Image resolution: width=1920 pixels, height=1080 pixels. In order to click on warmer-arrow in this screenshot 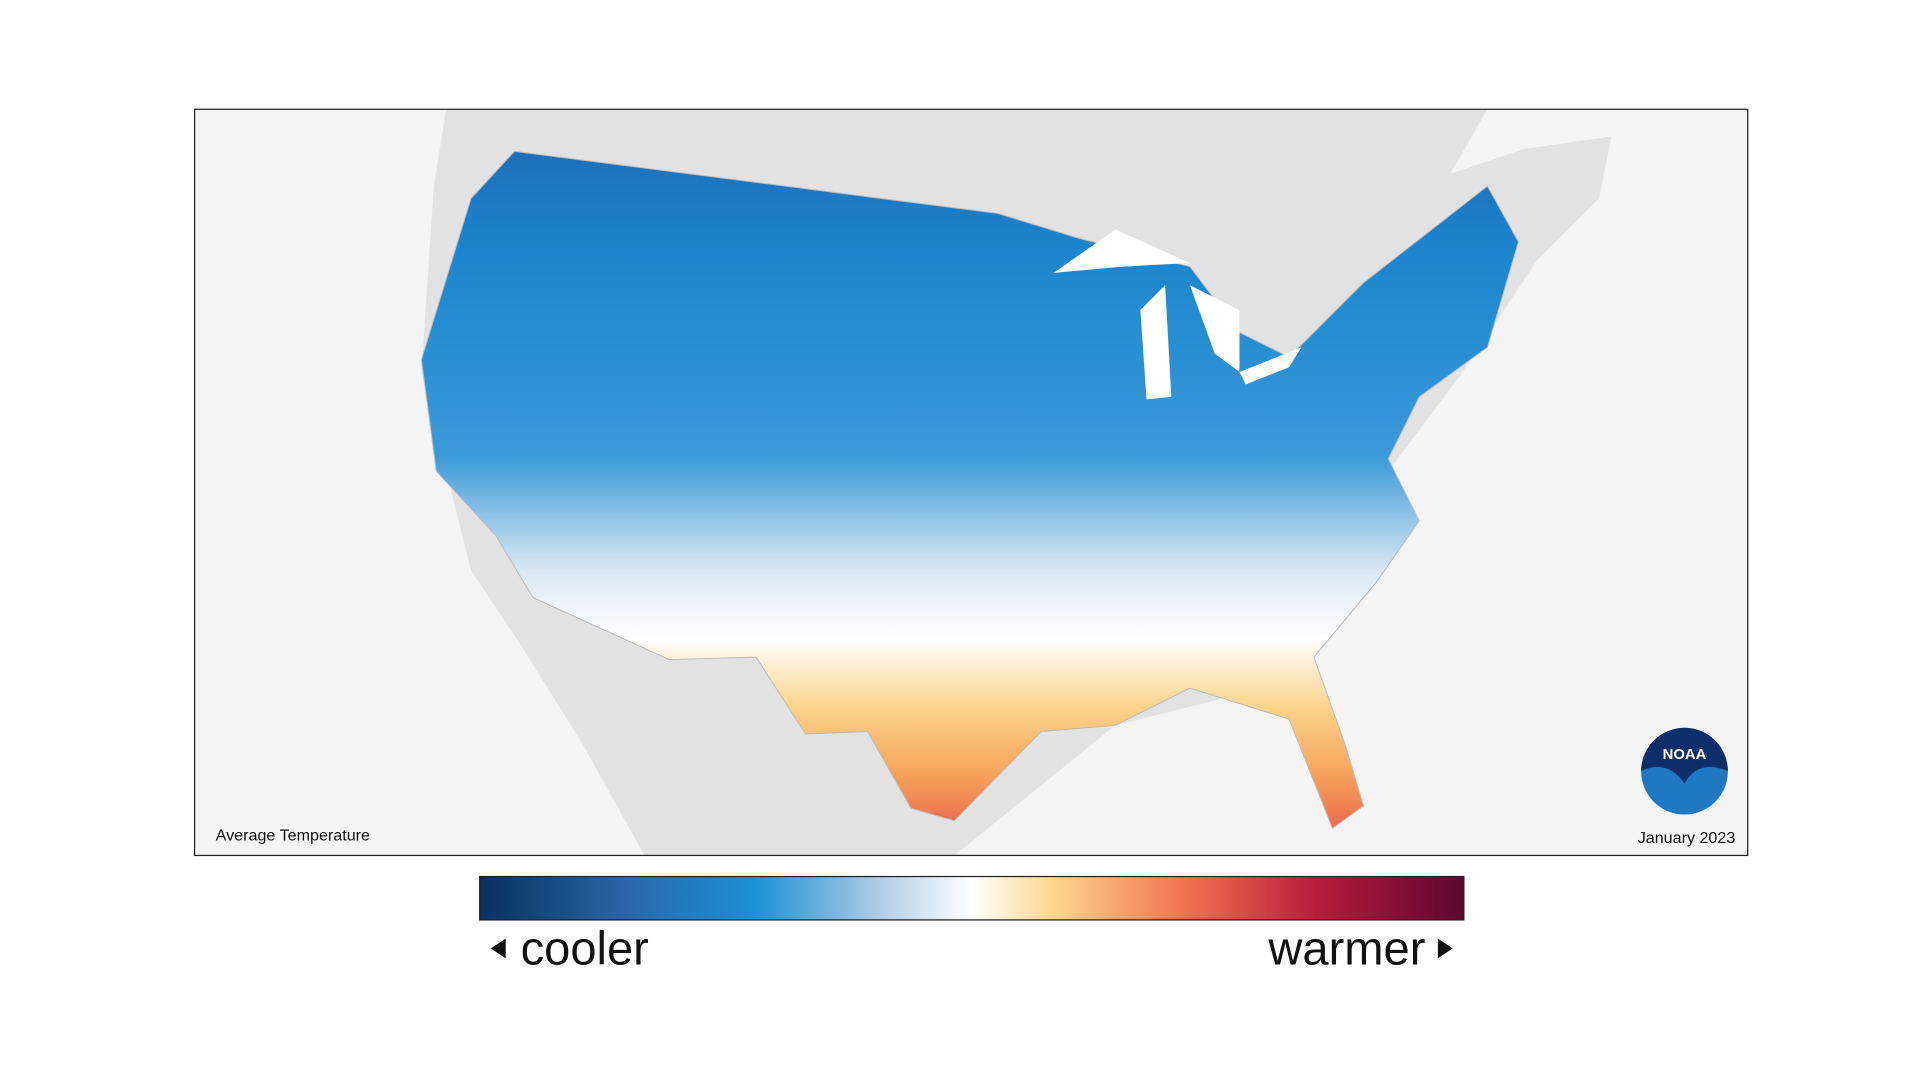, I will do `click(1445, 948)`.